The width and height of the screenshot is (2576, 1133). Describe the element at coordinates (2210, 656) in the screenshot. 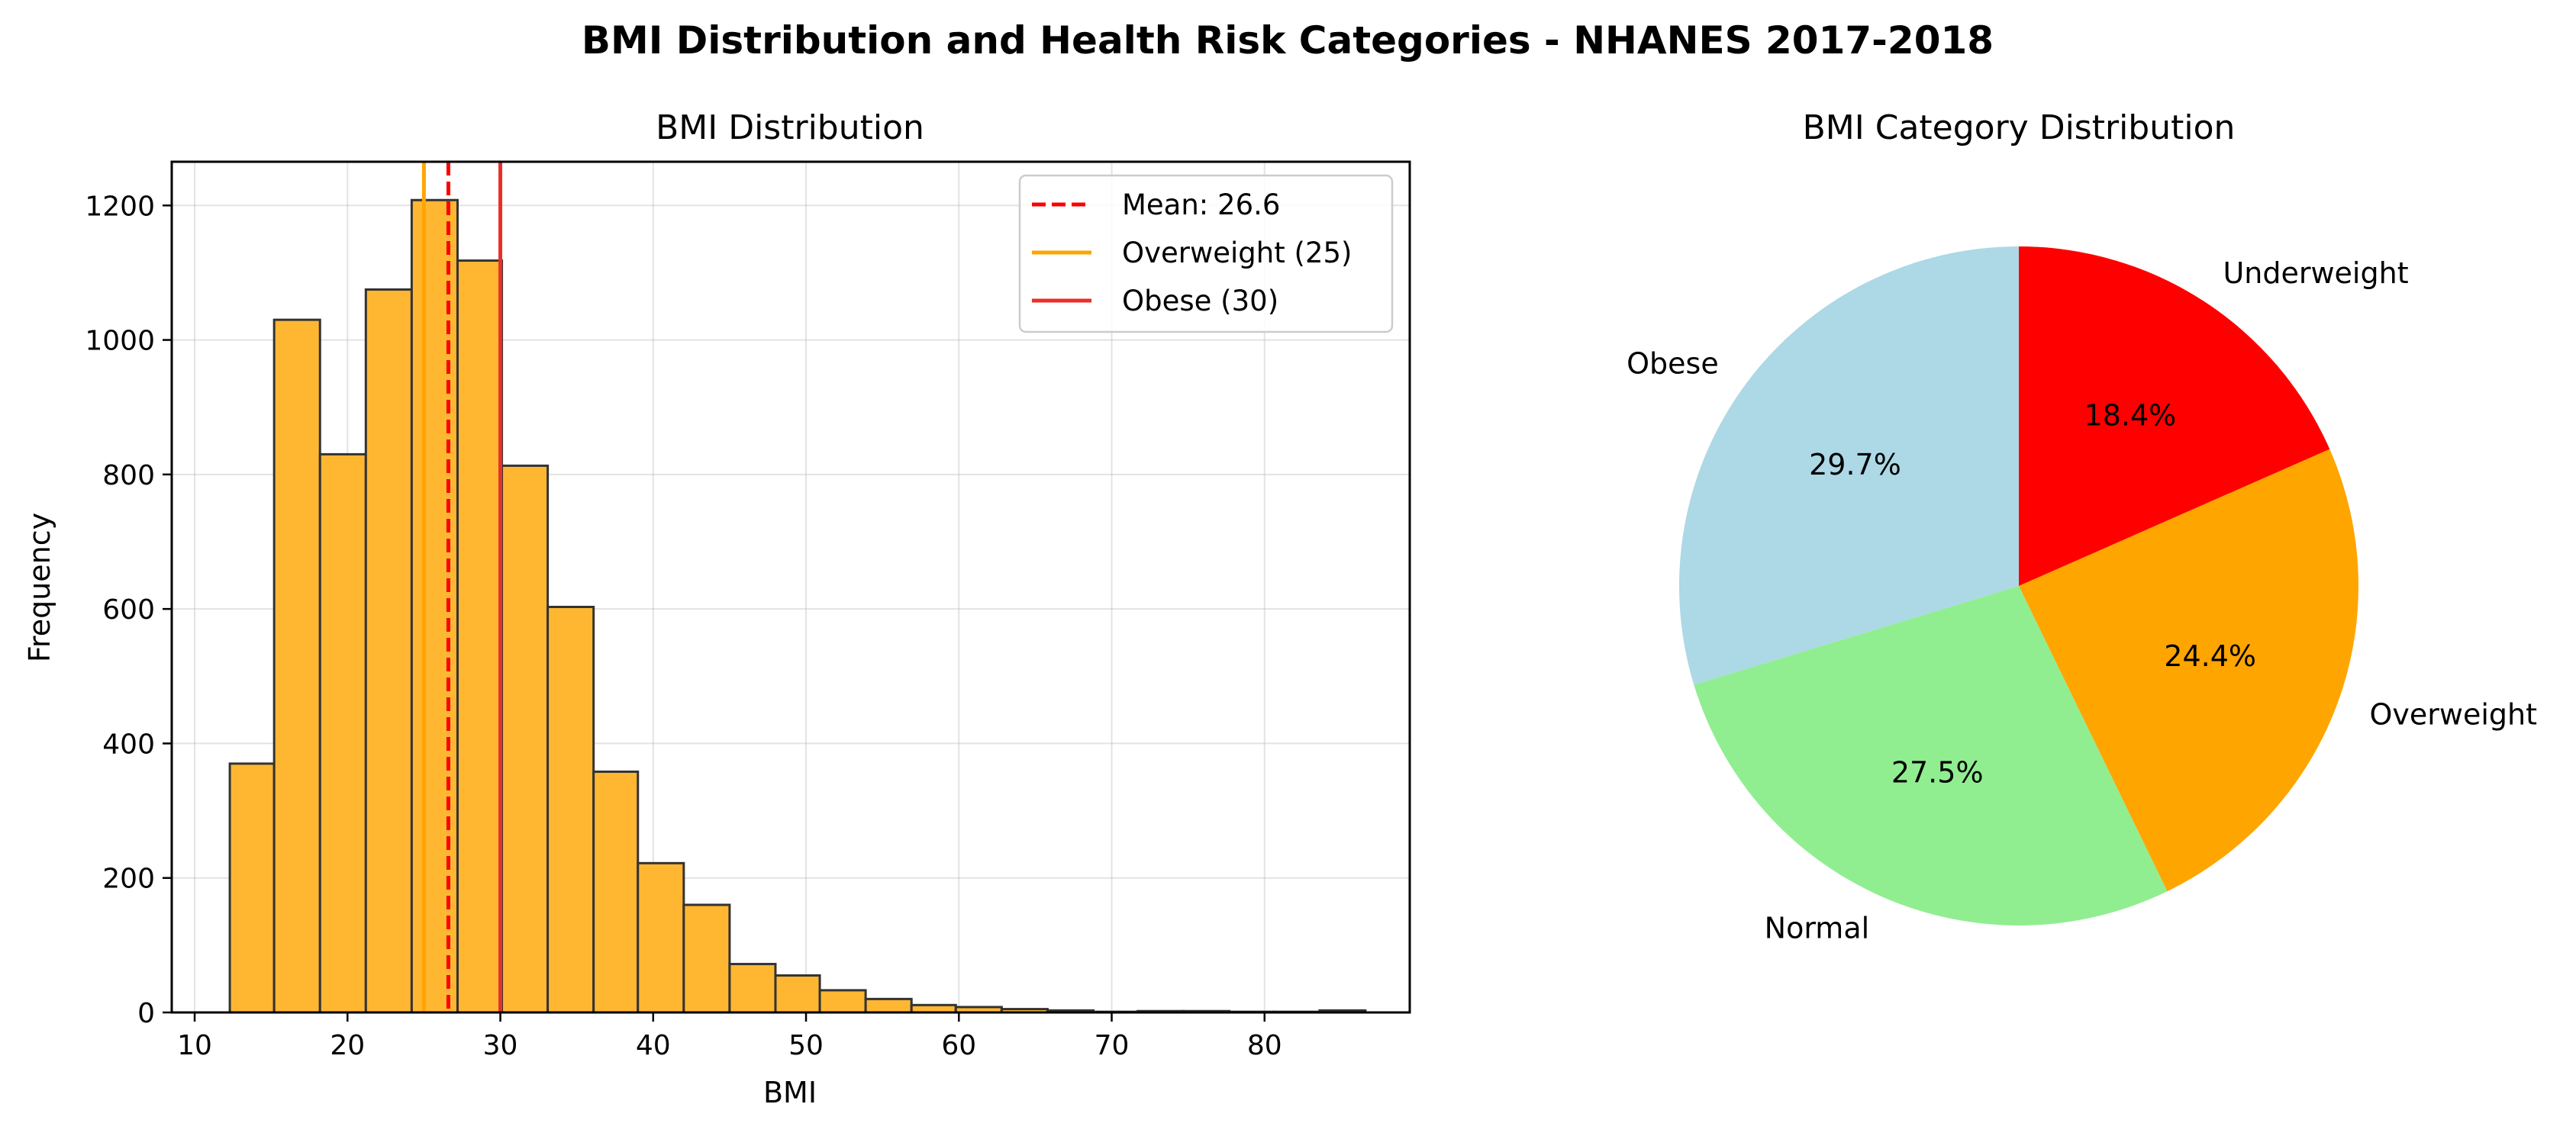

I see `pie-pct-label: 24.4%` at that location.